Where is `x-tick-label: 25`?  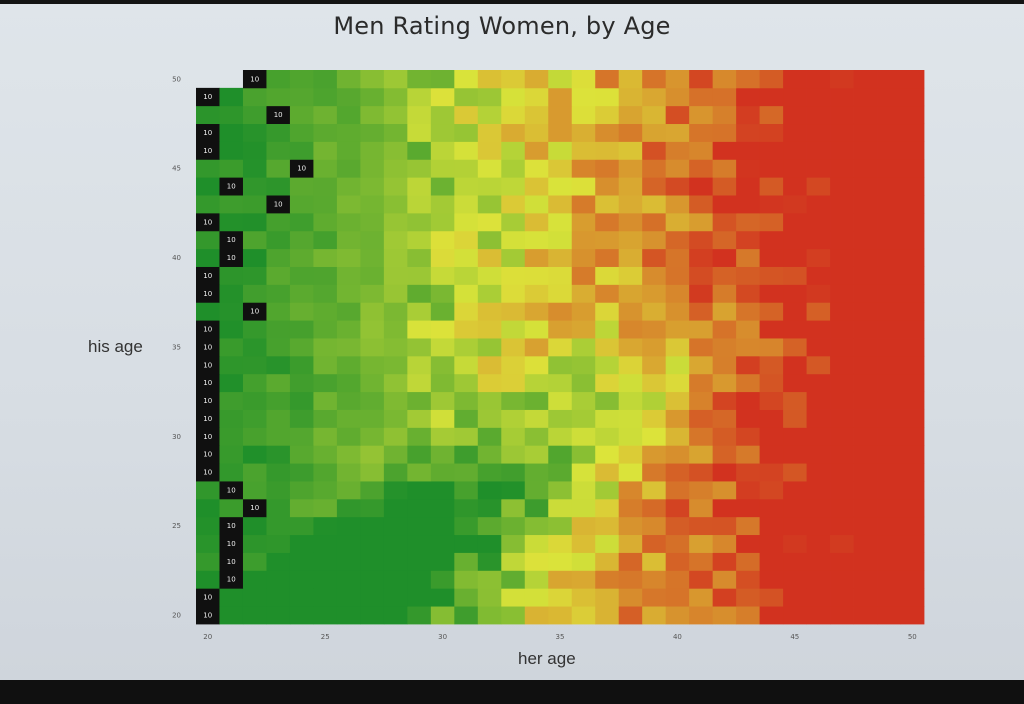 x-tick-label: 25 is located at coordinates (325, 637).